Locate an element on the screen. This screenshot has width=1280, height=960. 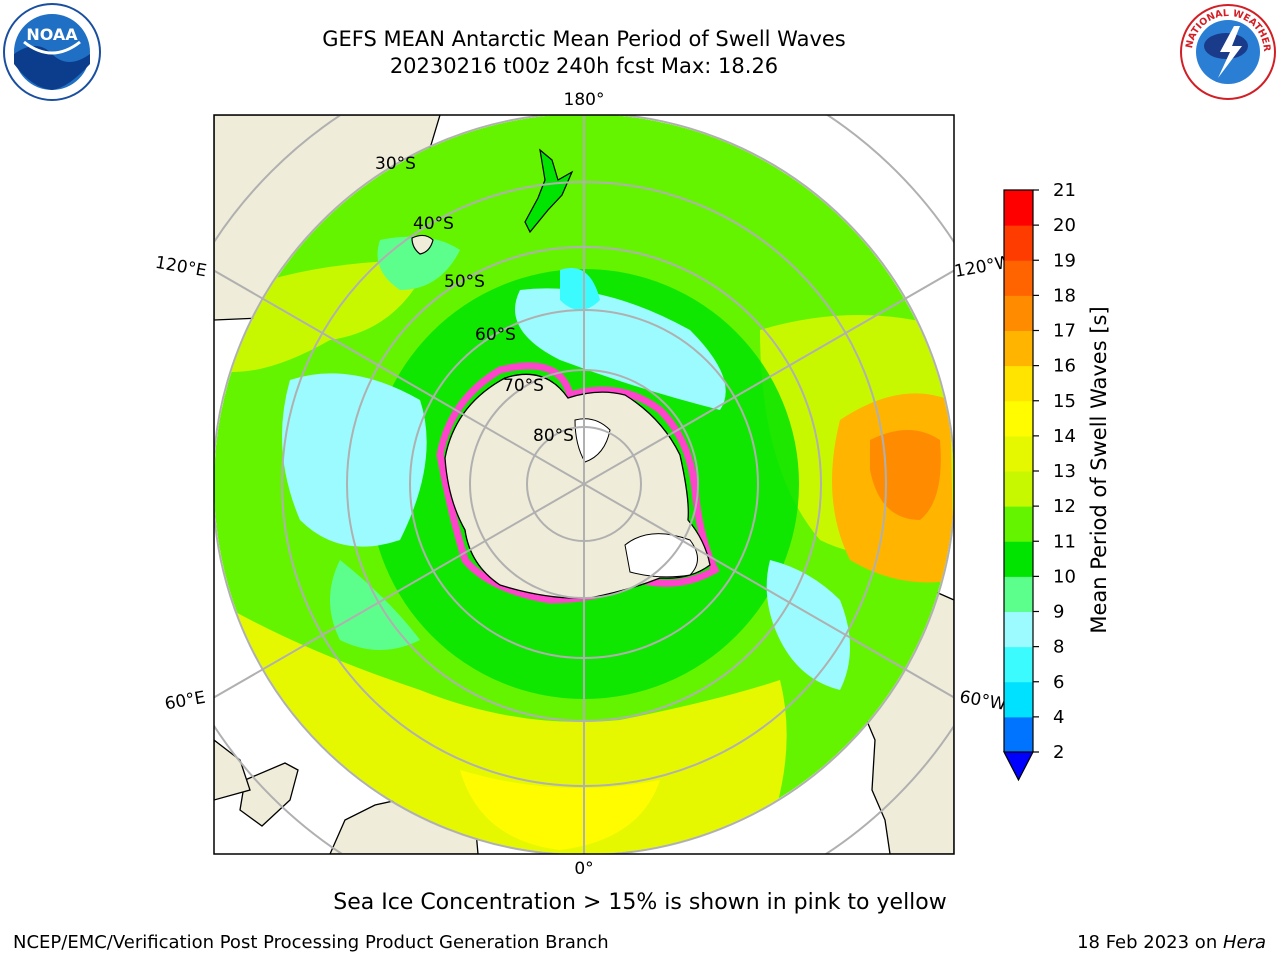
colorbar-tick-label: 13 is located at coordinates (1064, 471).